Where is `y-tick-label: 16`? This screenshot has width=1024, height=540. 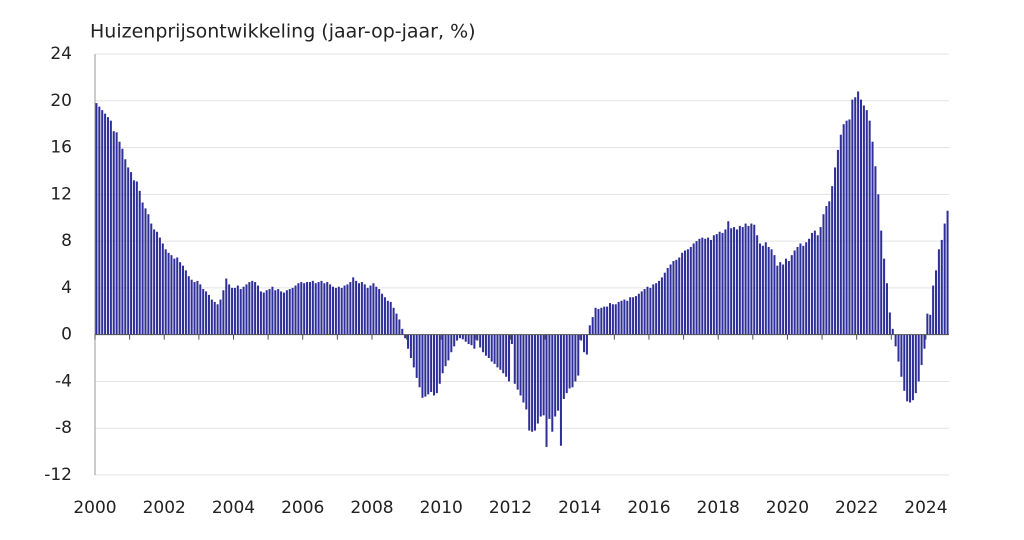 y-tick-label: 16 is located at coordinates (61, 148).